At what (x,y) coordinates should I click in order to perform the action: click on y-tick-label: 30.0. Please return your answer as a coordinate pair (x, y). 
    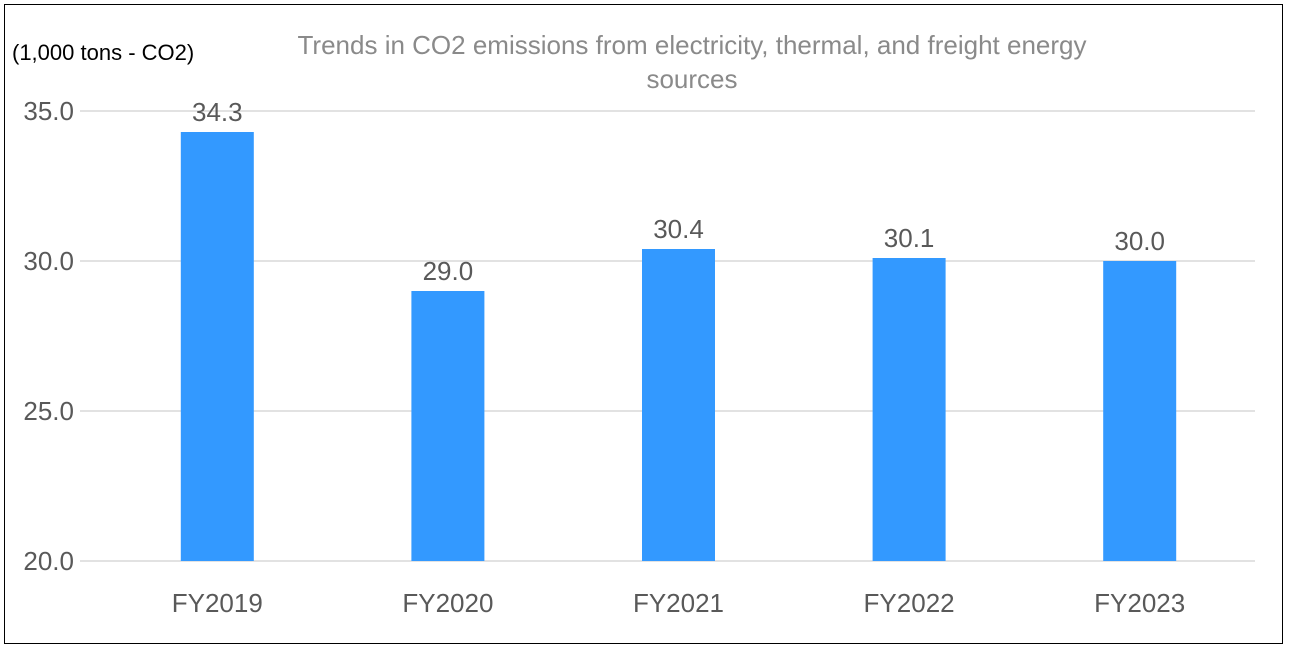
    Looking at the image, I should click on (48, 261).